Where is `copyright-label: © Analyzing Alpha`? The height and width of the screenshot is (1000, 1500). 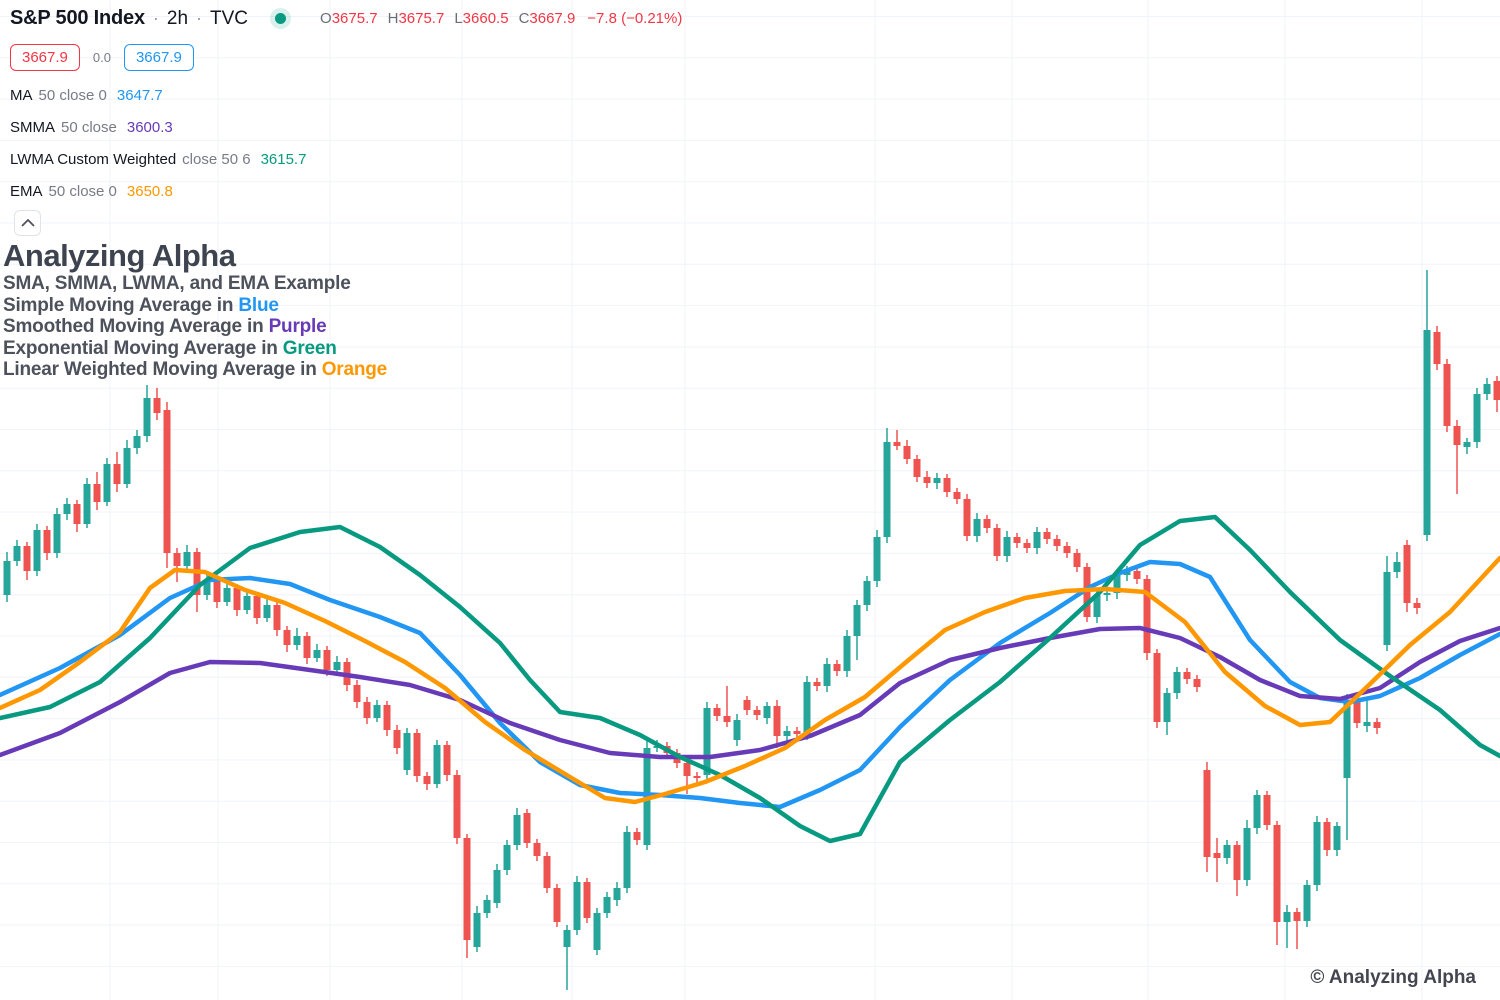 copyright-label: © Analyzing Alpha is located at coordinates (1393, 977).